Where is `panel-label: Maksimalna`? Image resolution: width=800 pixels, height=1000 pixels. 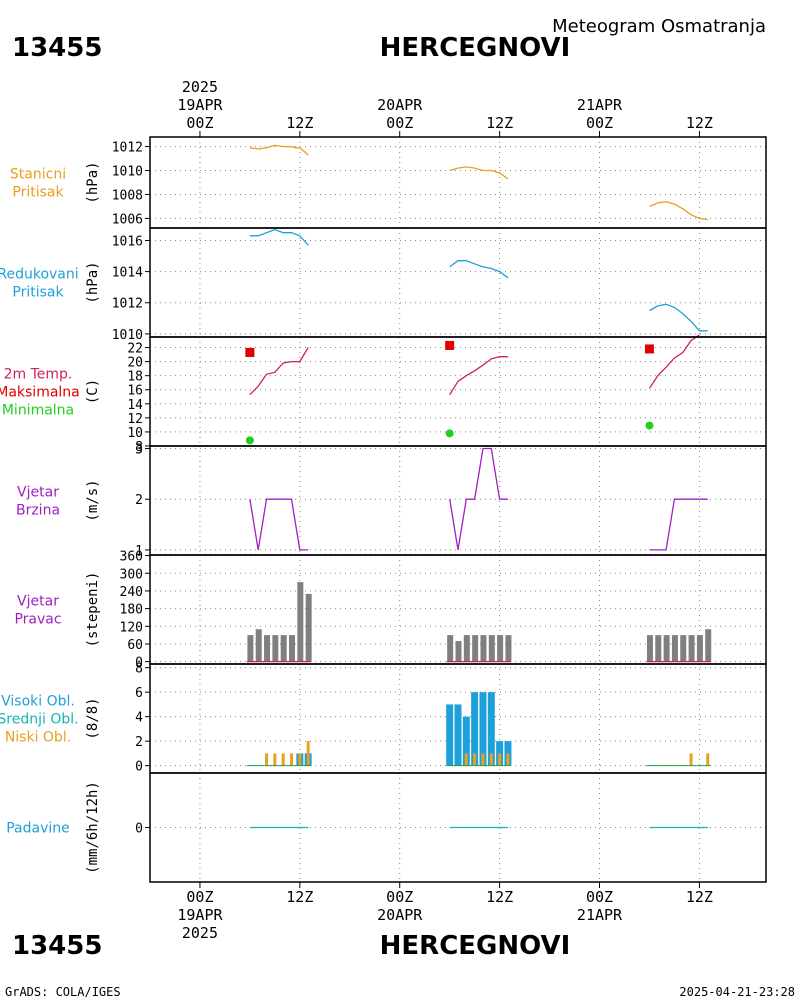
panel-label: Maksimalna is located at coordinates (40, 393).